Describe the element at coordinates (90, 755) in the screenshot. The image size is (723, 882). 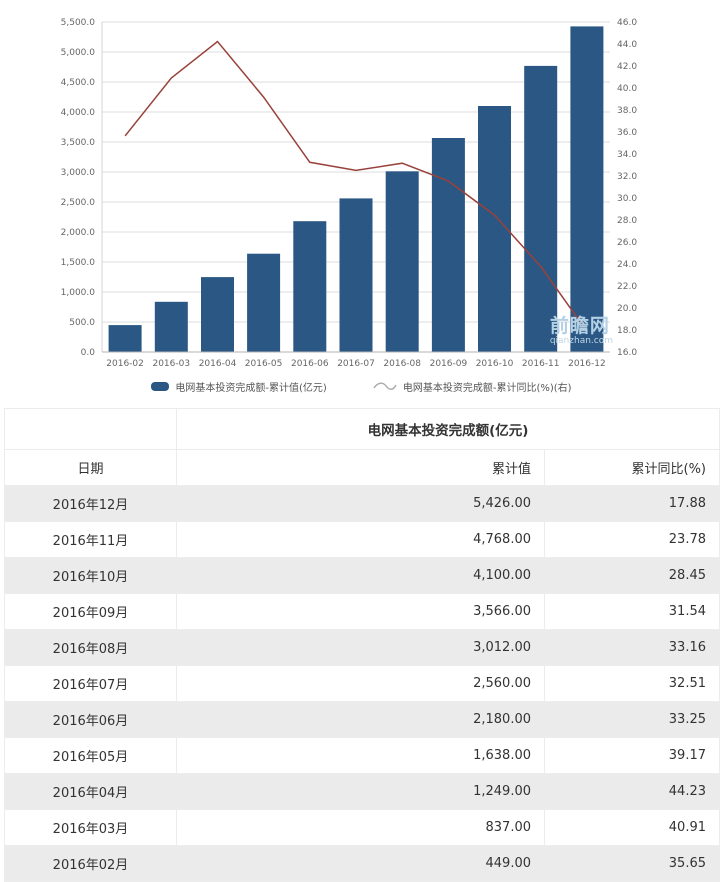
I see `date-cell: 2016年05月` at that location.